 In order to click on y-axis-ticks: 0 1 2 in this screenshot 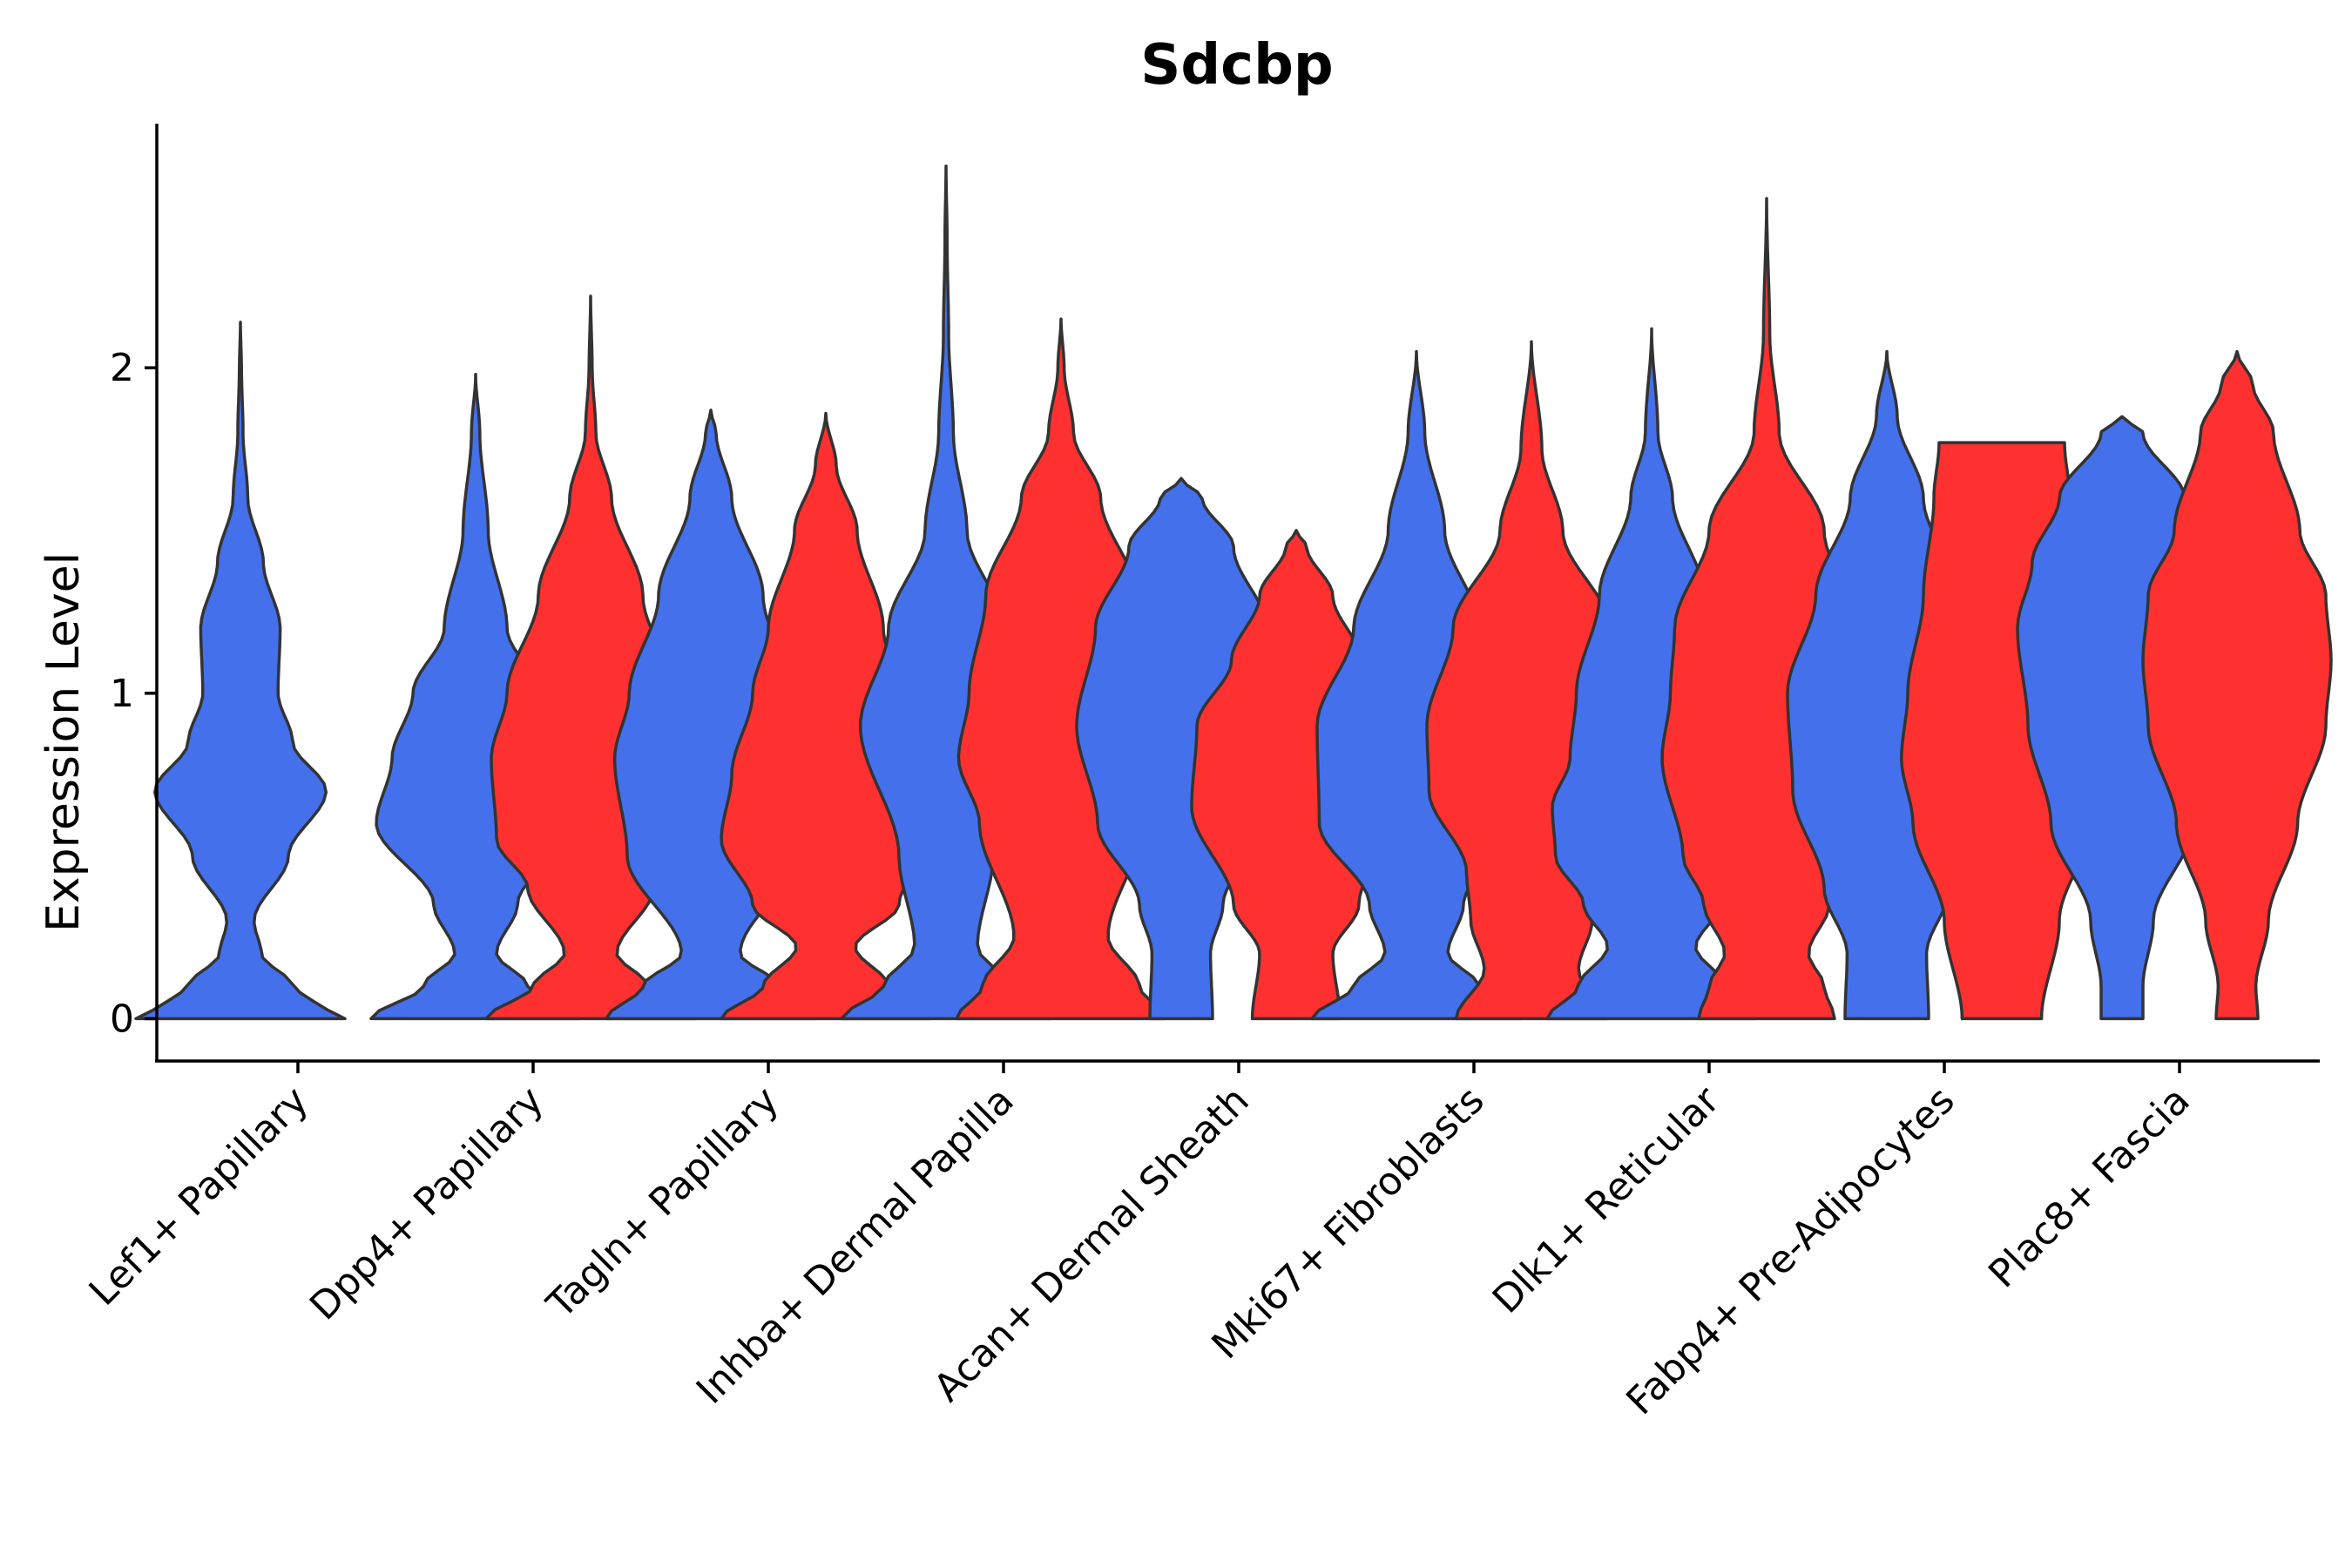, I will do `click(134, 693)`.